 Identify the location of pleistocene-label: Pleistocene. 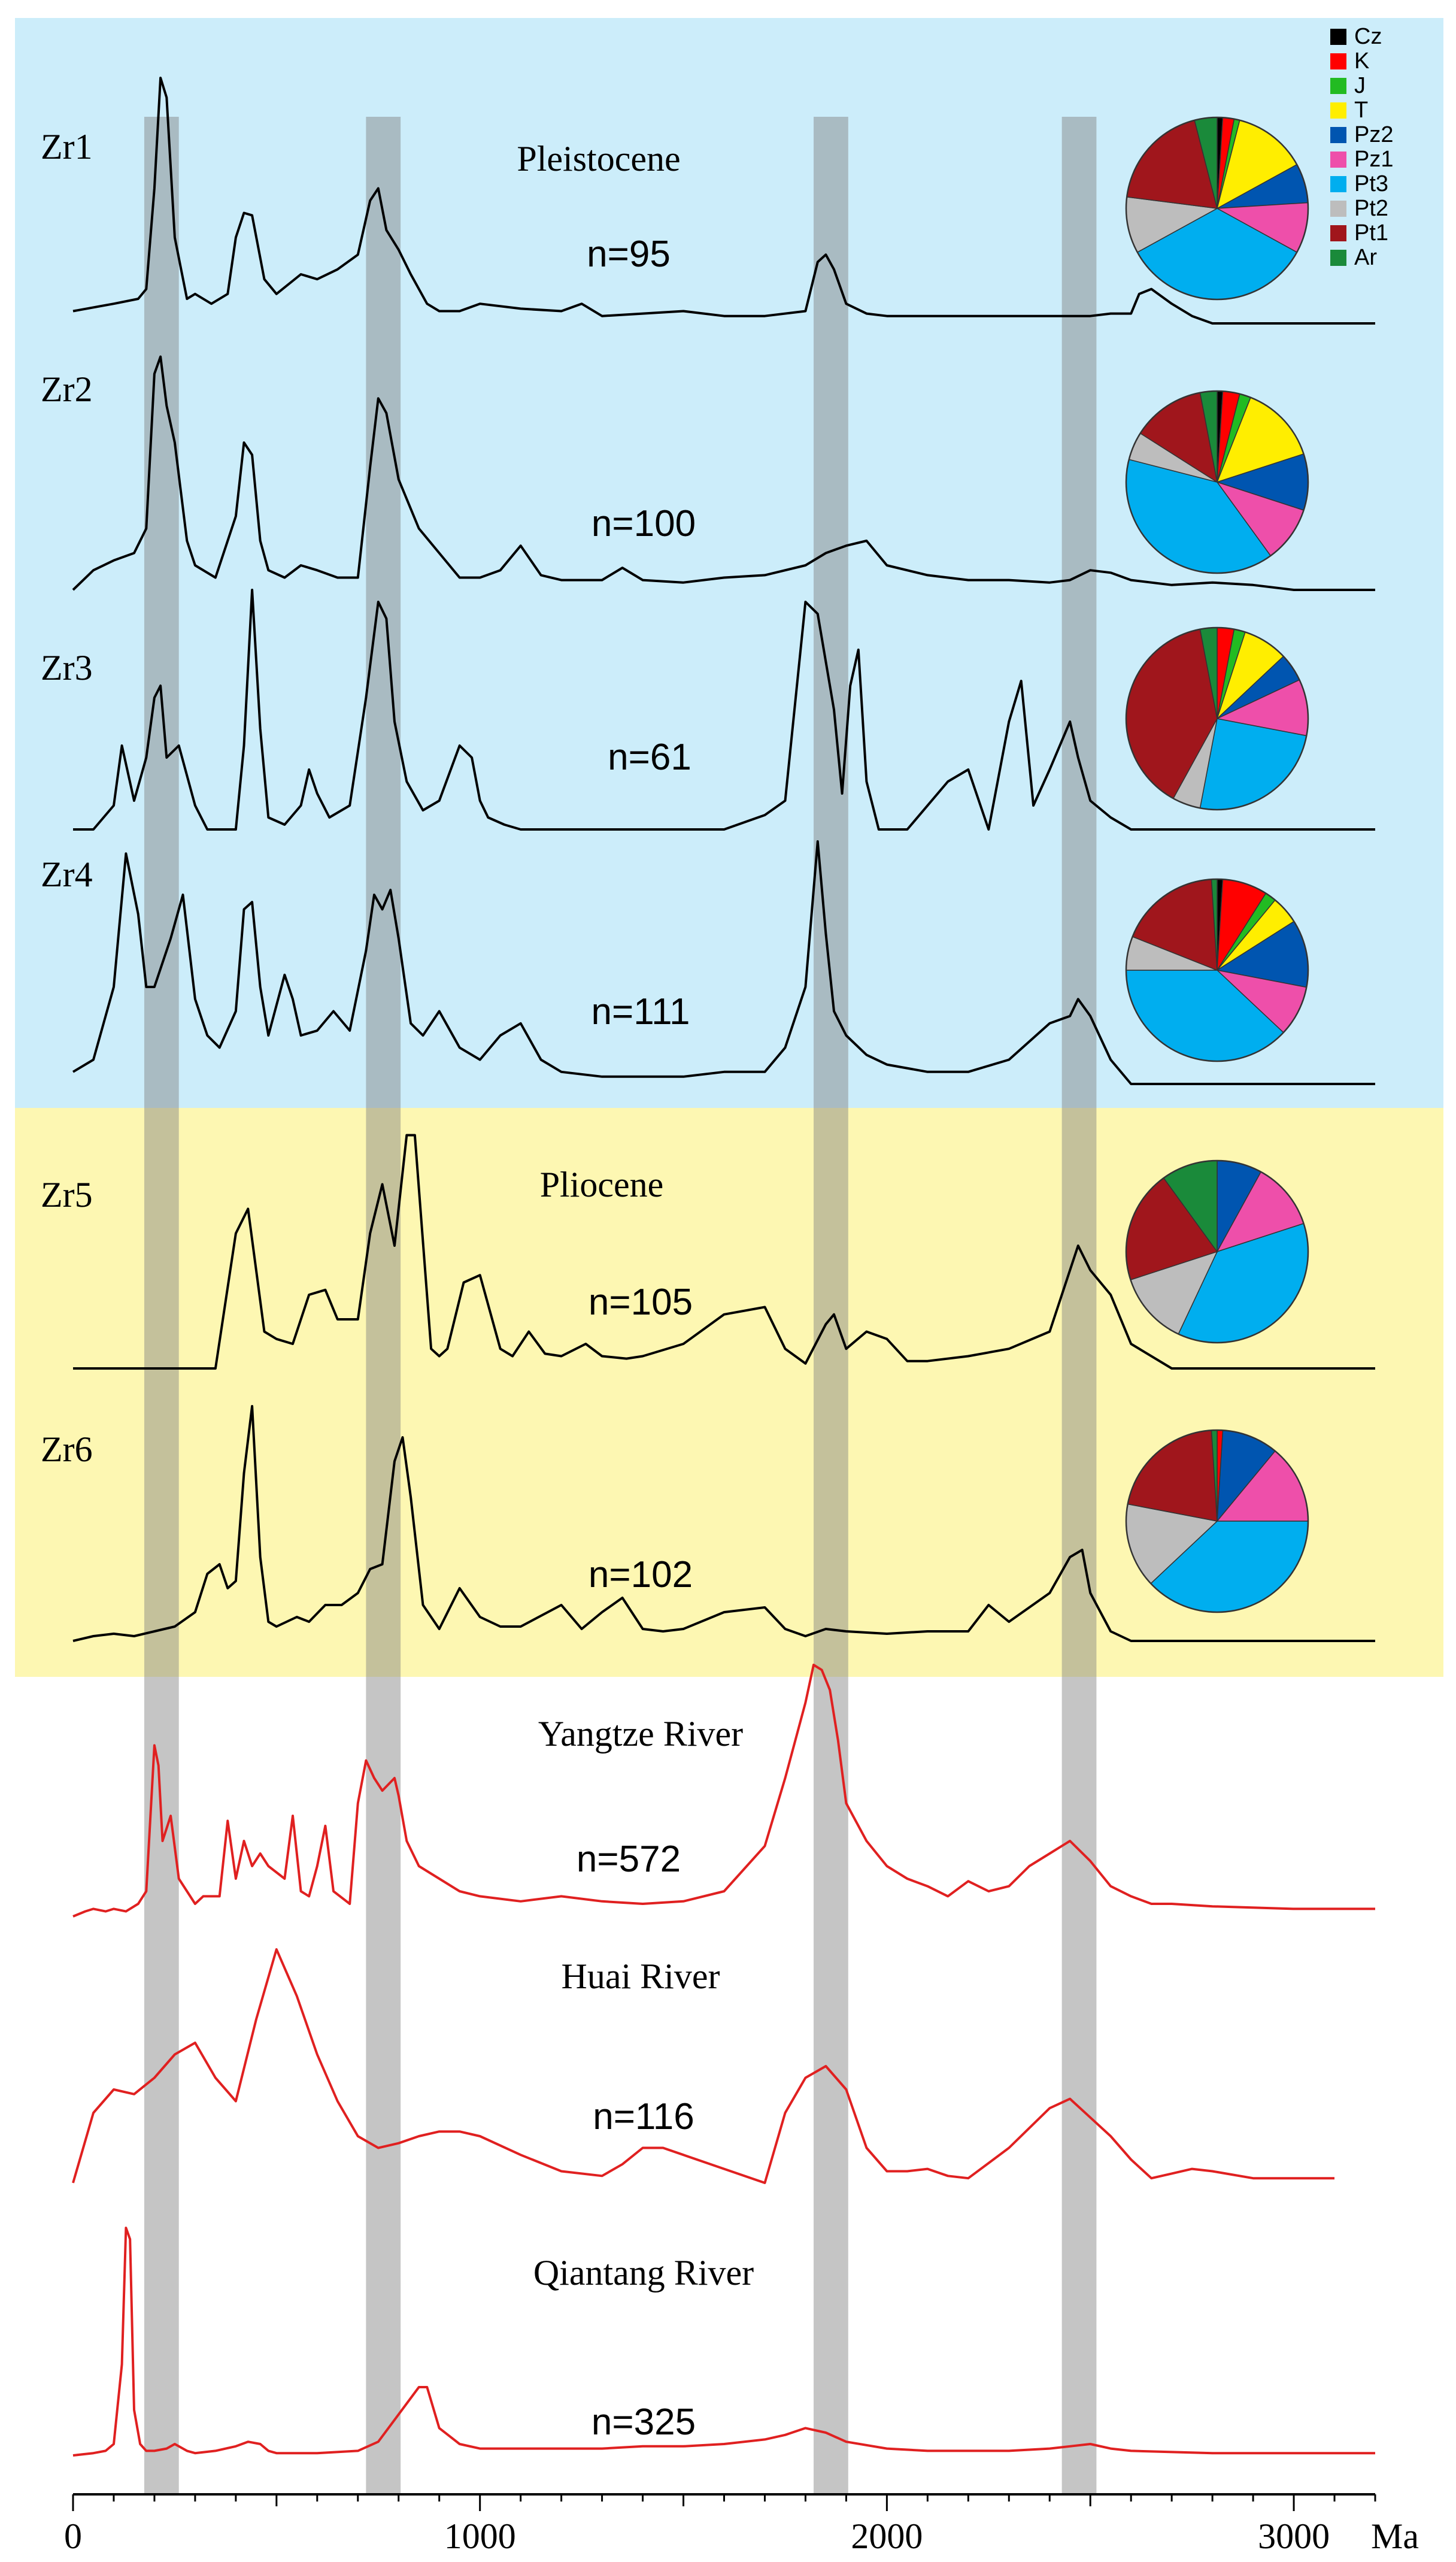
(598, 158).